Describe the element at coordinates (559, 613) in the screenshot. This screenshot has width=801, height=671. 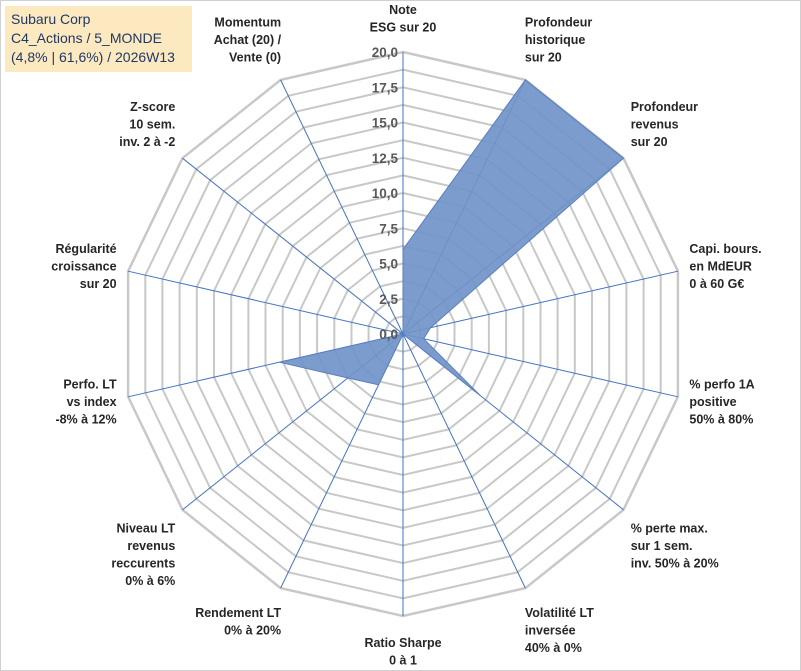
I see `axis-label-line: Volatilité LT` at that location.